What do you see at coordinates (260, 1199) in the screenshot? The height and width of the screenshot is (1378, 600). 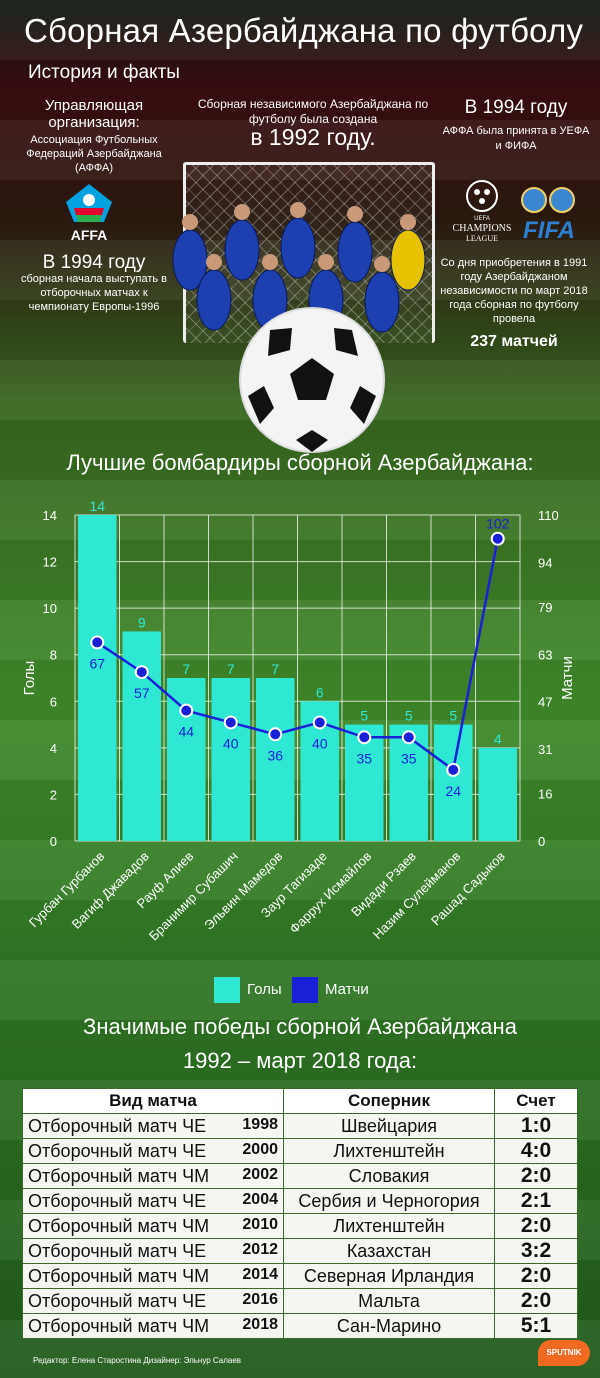 I see `match-year: 2004` at bounding box center [260, 1199].